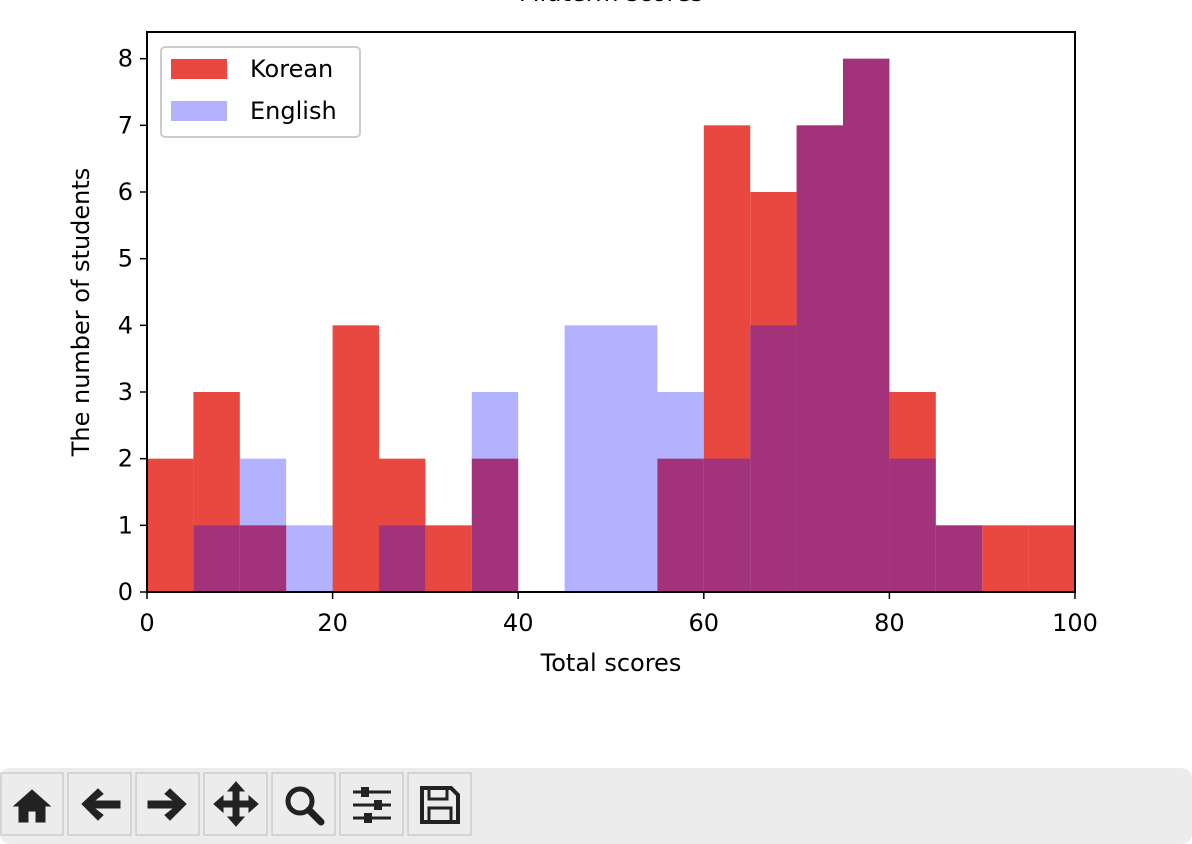 This screenshot has width=1192, height=844. Describe the element at coordinates (125, 59) in the screenshot. I see `y-tick-label: 8` at that location.